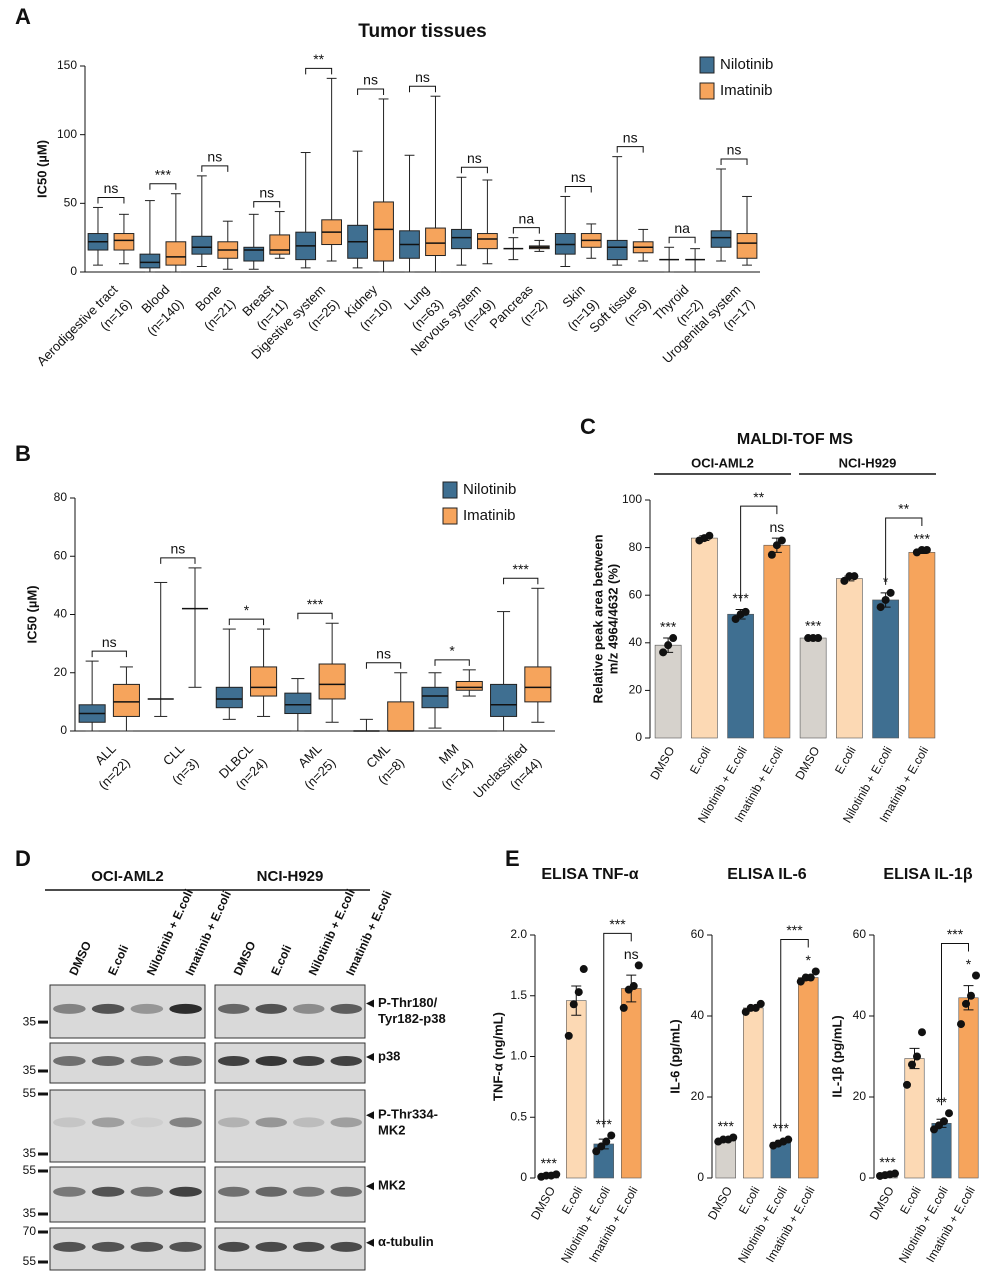  I want to click on significance: **, so click(318, 59).